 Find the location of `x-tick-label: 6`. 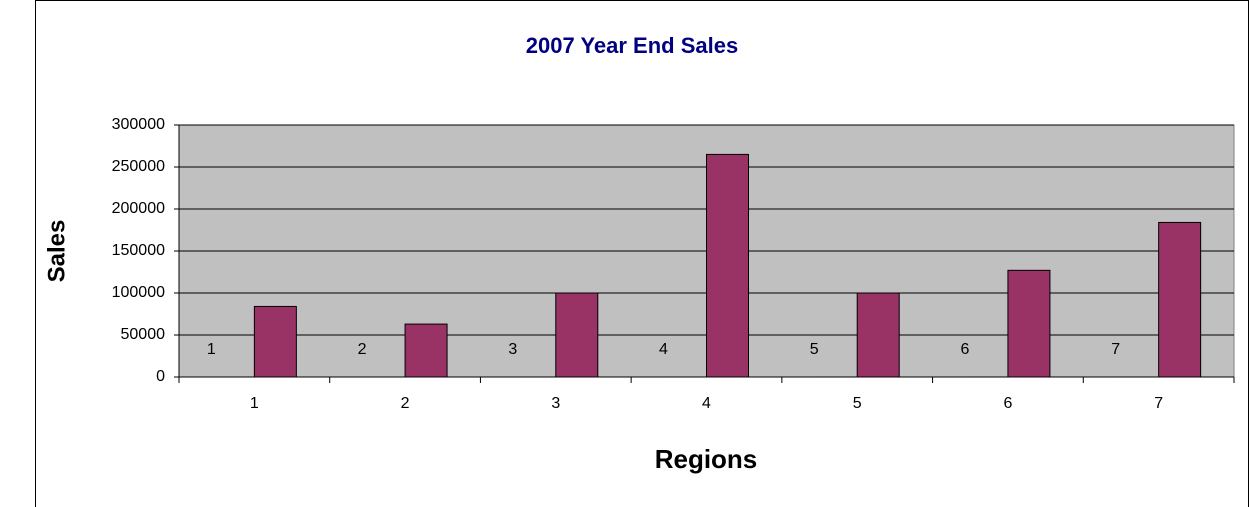

x-tick-label: 6 is located at coordinates (1007, 403).